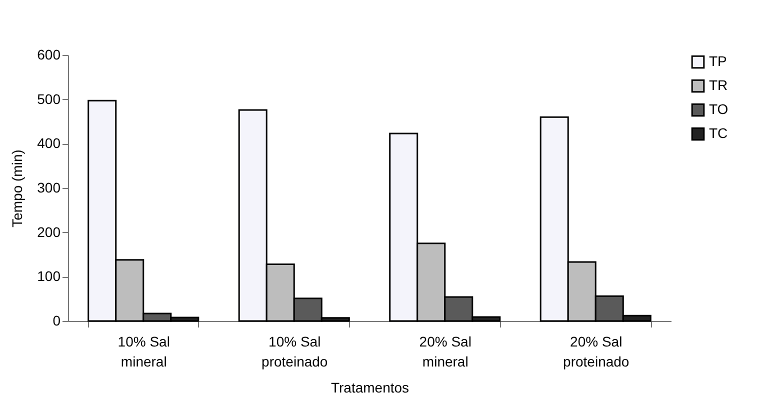 This screenshot has height=416, width=776. I want to click on y-tick-label: 100, so click(49, 276).